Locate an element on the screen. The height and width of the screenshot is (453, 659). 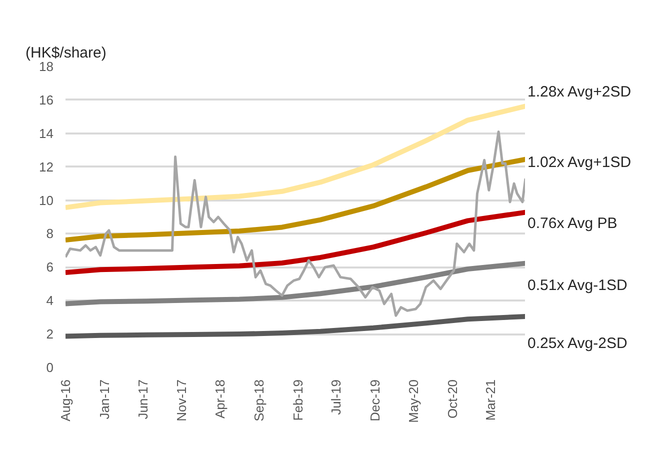
y-tick-label: 10 is located at coordinates (46, 200).